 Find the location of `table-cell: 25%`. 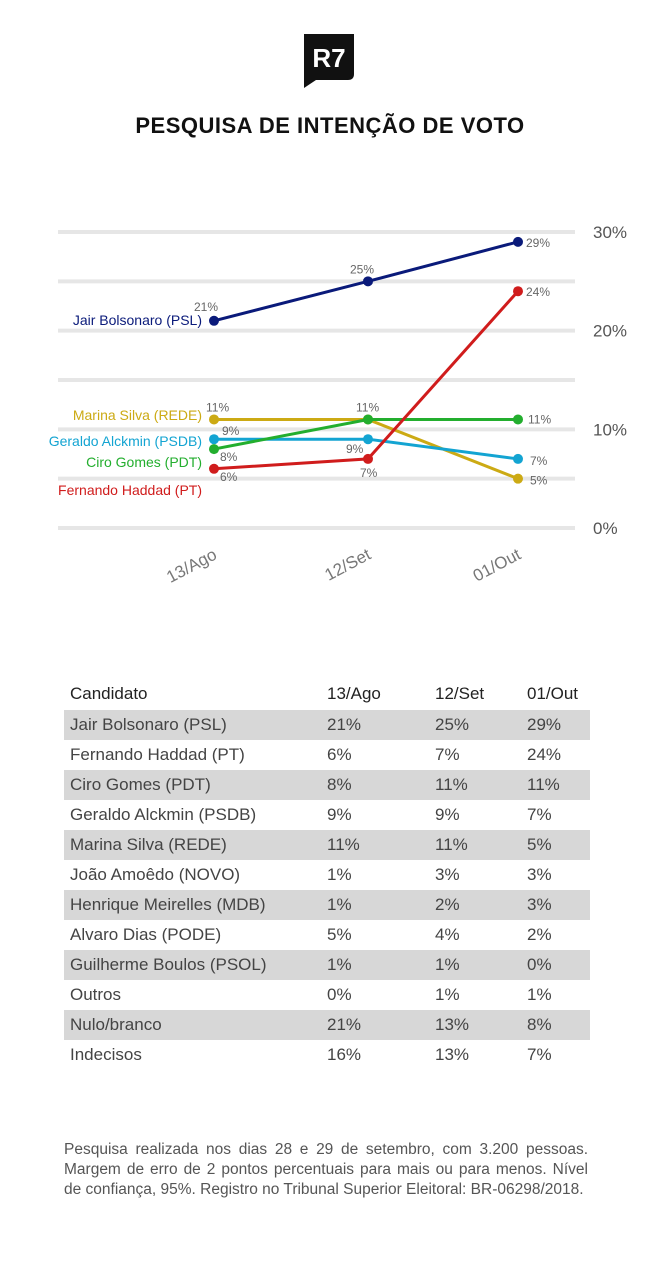

table-cell: 25% is located at coordinates (475, 725).